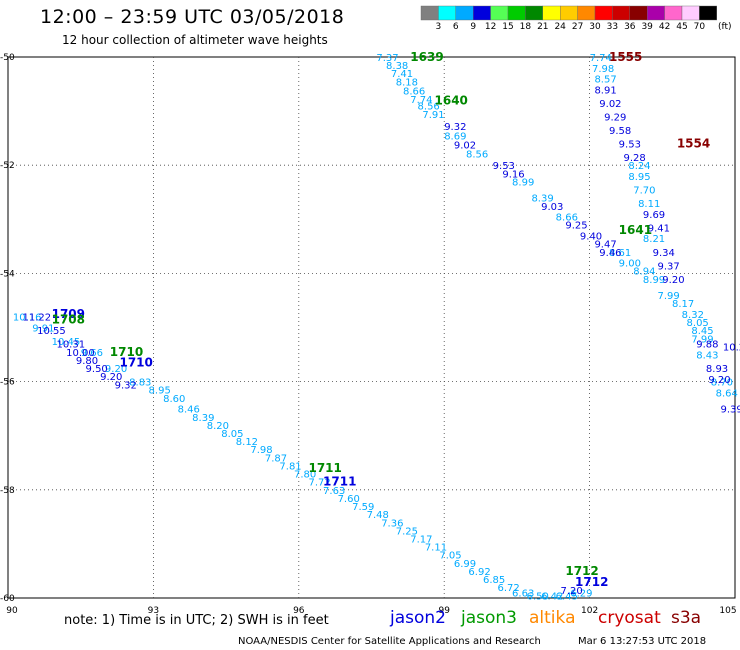 The width and height of the screenshot is (740, 650). I want to click on wave-height-value: 8.21, so click(654, 239).